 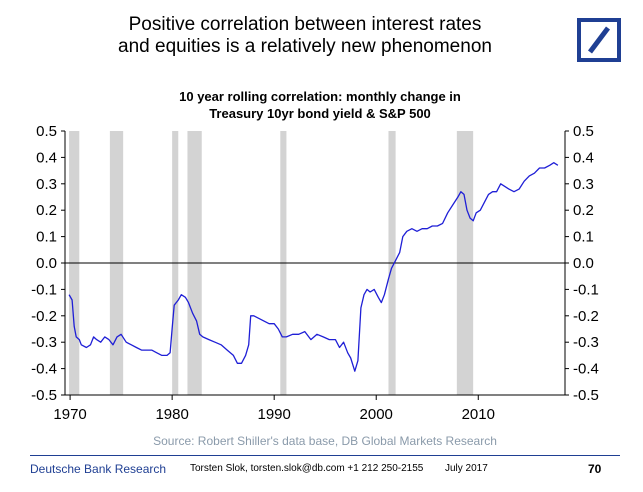 I want to click on y-tick-label-left-6: -0.1, so click(x=44, y=289).